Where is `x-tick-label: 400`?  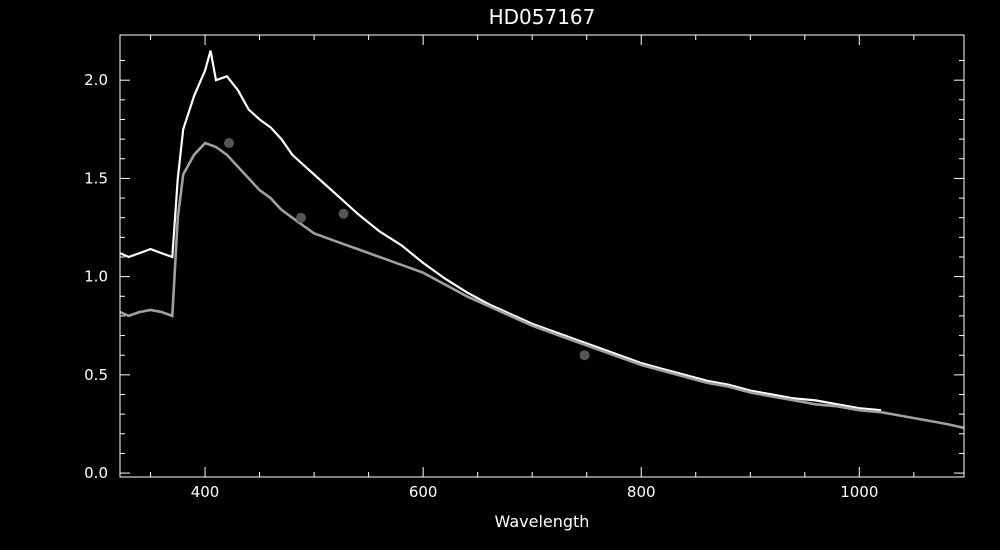 x-tick-label: 400 is located at coordinates (205, 492).